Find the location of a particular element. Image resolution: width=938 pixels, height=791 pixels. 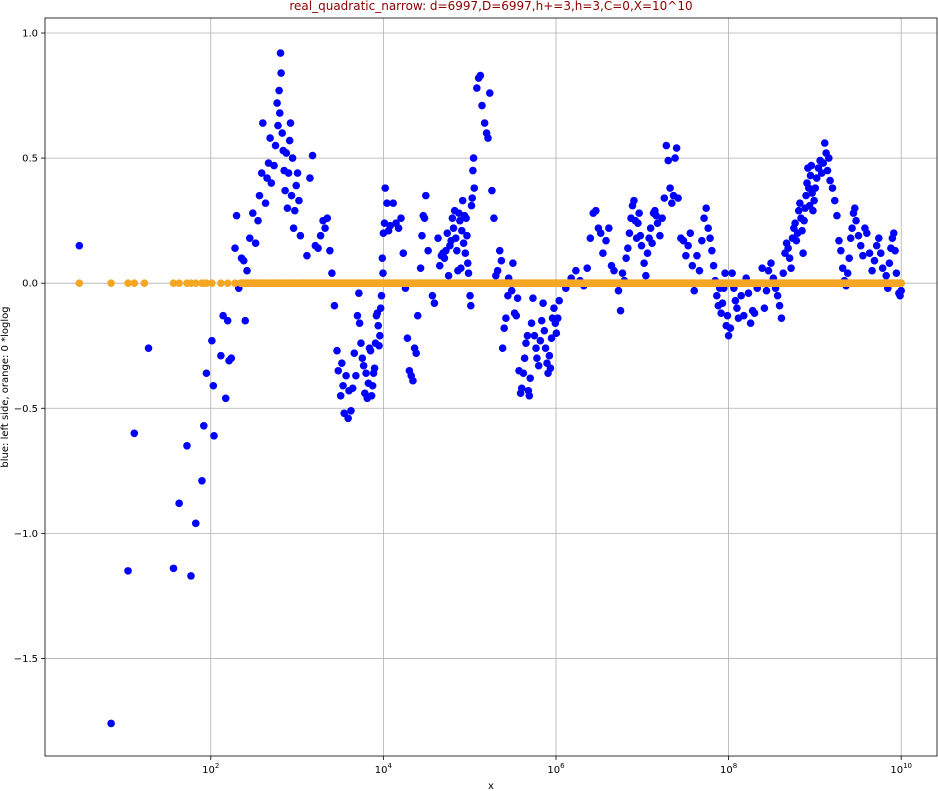

y-tick-label: −0.5 is located at coordinates (26, 409).